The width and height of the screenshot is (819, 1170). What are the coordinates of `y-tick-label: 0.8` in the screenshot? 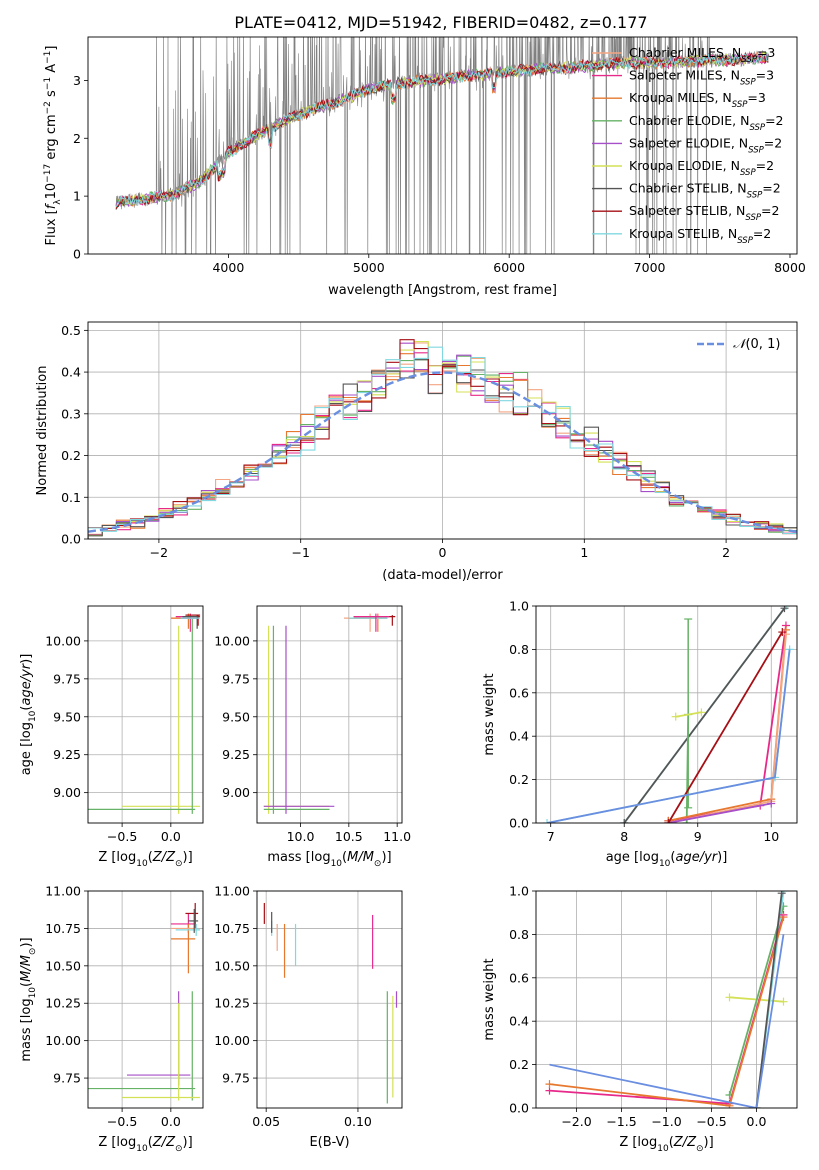 It's located at (519, 934).